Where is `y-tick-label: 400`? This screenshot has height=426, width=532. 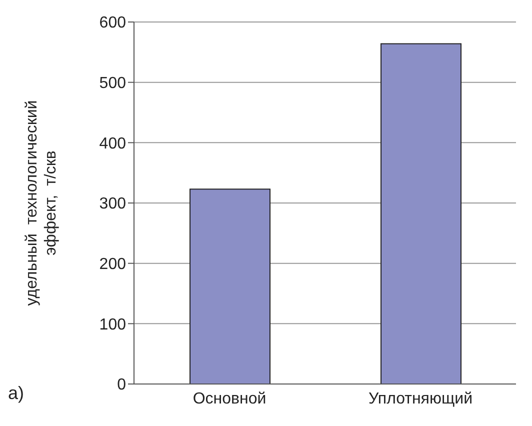 y-tick-label: 400 is located at coordinates (112, 143).